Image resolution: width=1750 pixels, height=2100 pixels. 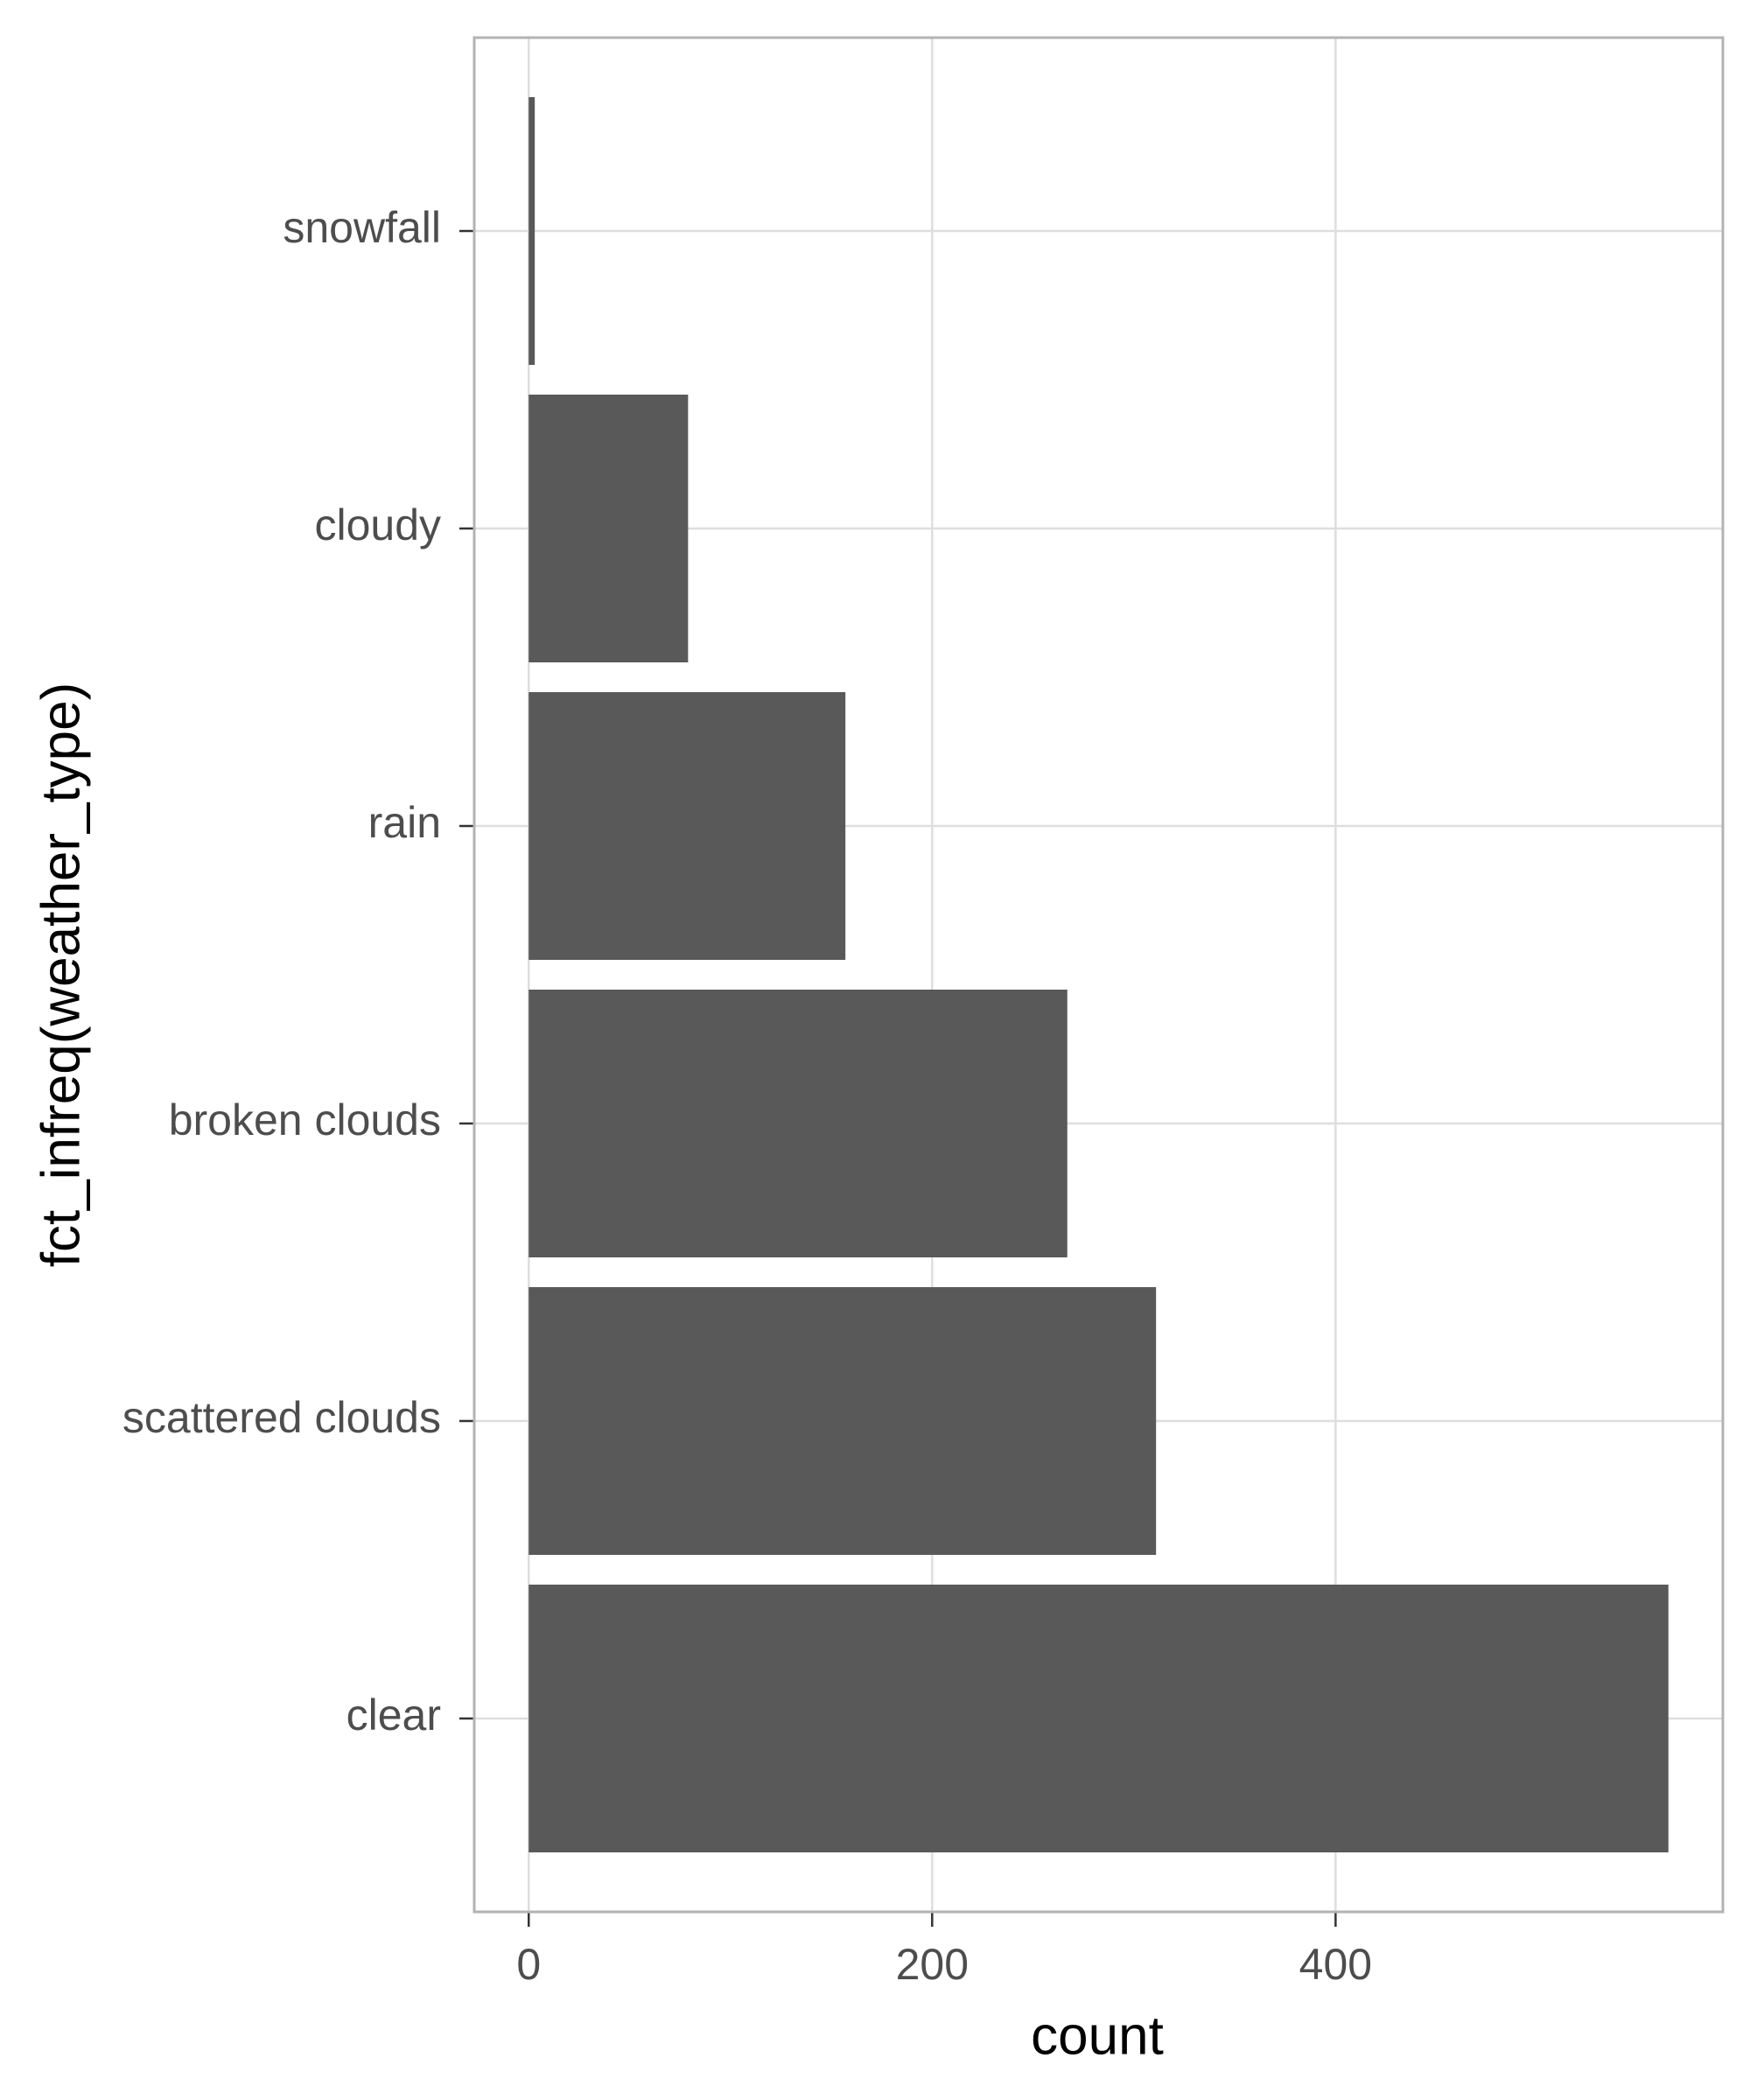 What do you see at coordinates (1335, 1964) in the screenshot?
I see `x-tick-label: 400` at bounding box center [1335, 1964].